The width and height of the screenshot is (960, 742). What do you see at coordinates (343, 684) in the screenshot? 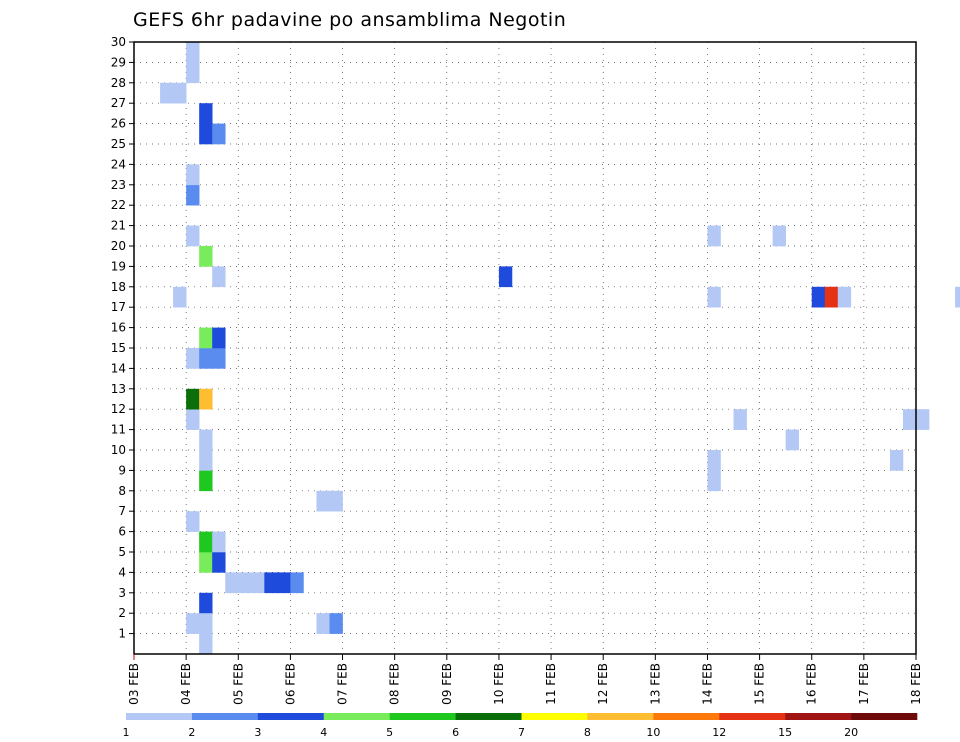
I see `x-tick-label: 07 FEB` at bounding box center [343, 684].